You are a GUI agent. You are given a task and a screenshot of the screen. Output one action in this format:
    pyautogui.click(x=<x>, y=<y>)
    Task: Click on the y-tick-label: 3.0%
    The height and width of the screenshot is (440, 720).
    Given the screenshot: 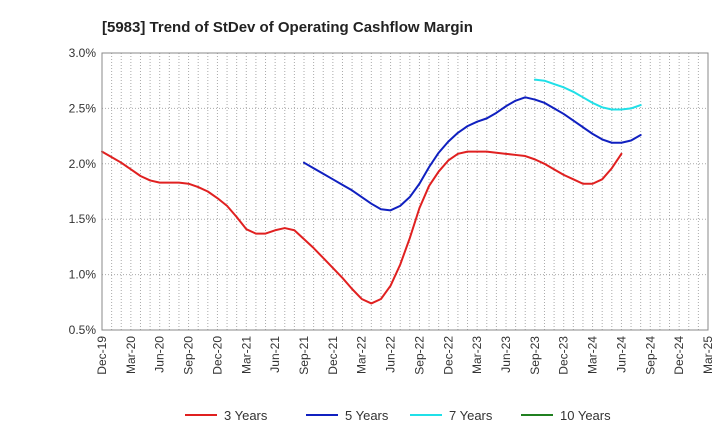 What is the action you would take?
    pyautogui.click(x=83, y=53)
    